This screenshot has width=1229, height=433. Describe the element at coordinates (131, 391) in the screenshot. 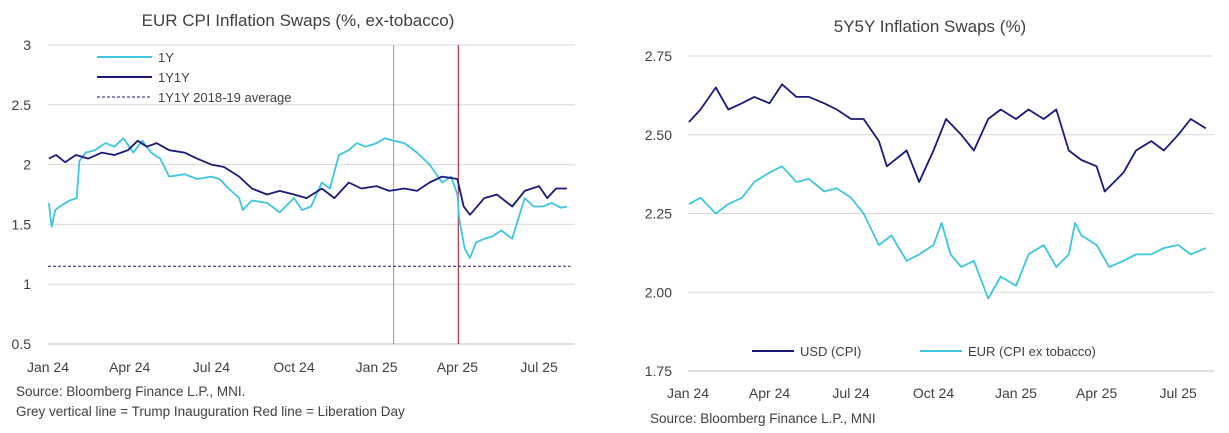

I see `left-source-note: Source: Bloomberg Finance L.P., MNI.` at that location.